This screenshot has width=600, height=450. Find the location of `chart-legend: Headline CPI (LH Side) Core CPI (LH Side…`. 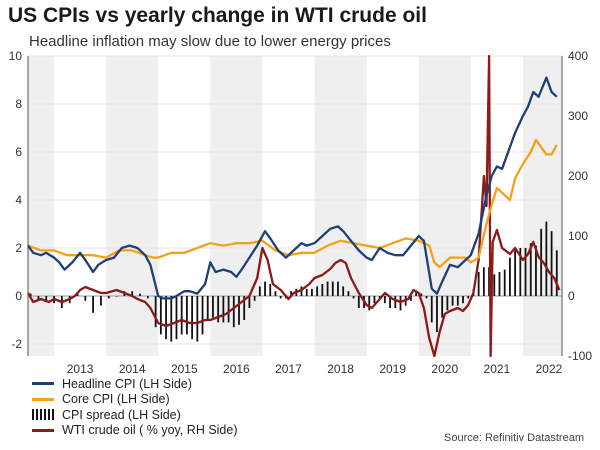

chart-legend: Headline CPI (LH Side) Core CPI (LH Side… is located at coordinates (135, 407).